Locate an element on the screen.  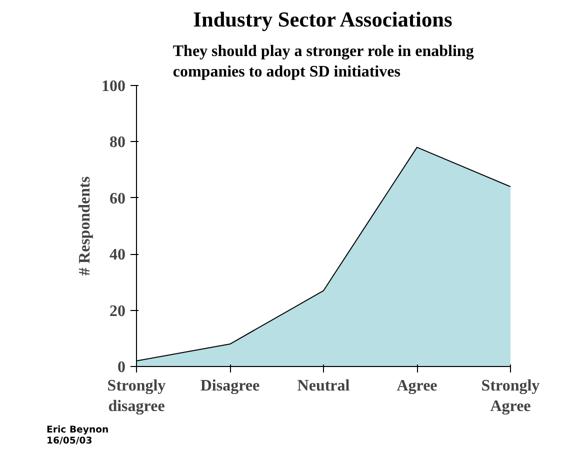
chart-title: Industry Sector Associations is located at coordinates (322, 20).